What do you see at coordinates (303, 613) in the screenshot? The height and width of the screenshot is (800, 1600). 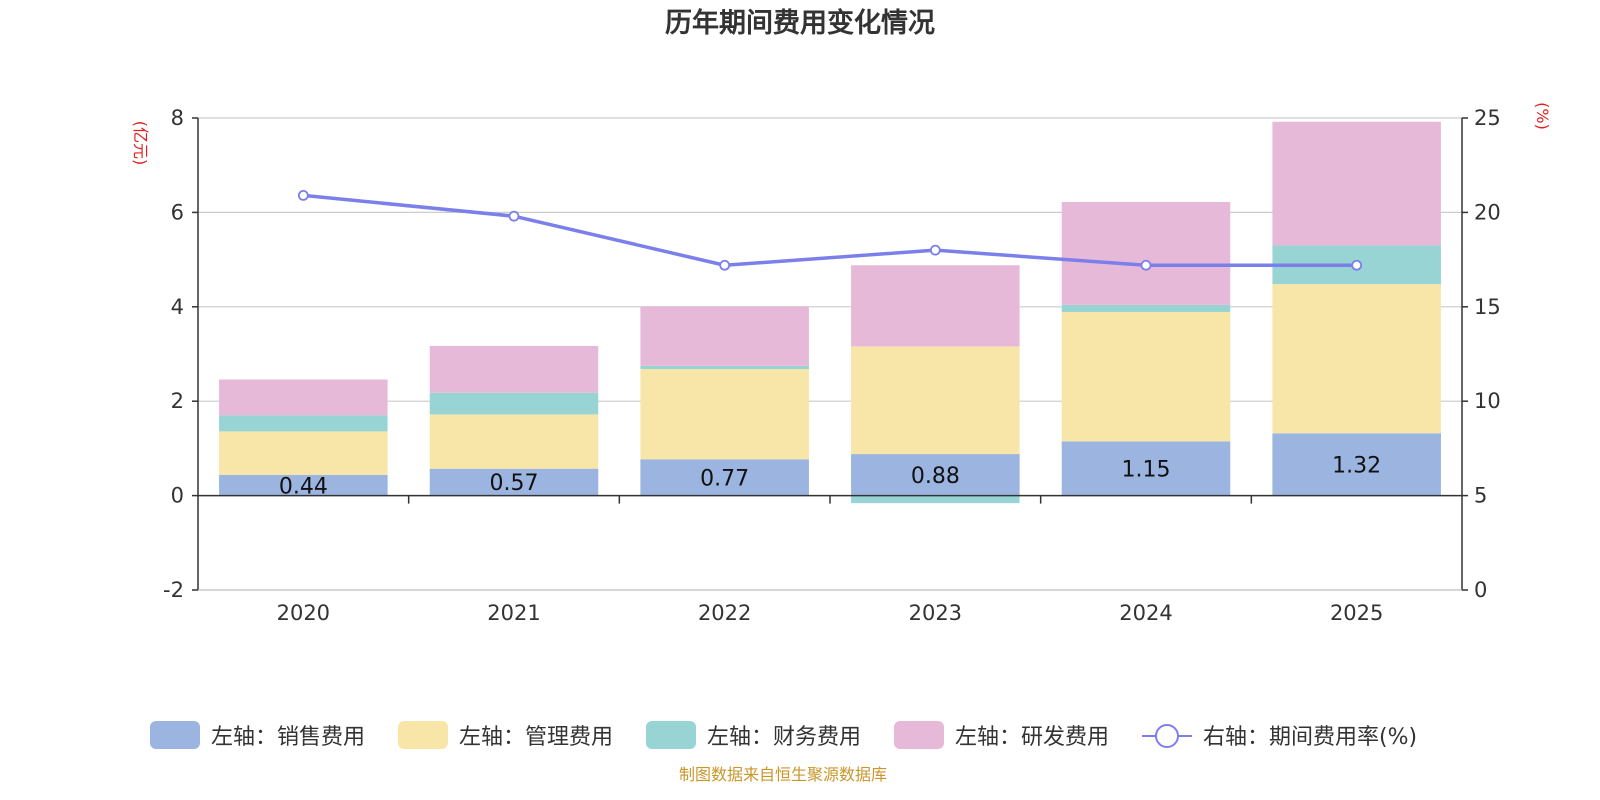 I see `x-tick-label: 2020` at bounding box center [303, 613].